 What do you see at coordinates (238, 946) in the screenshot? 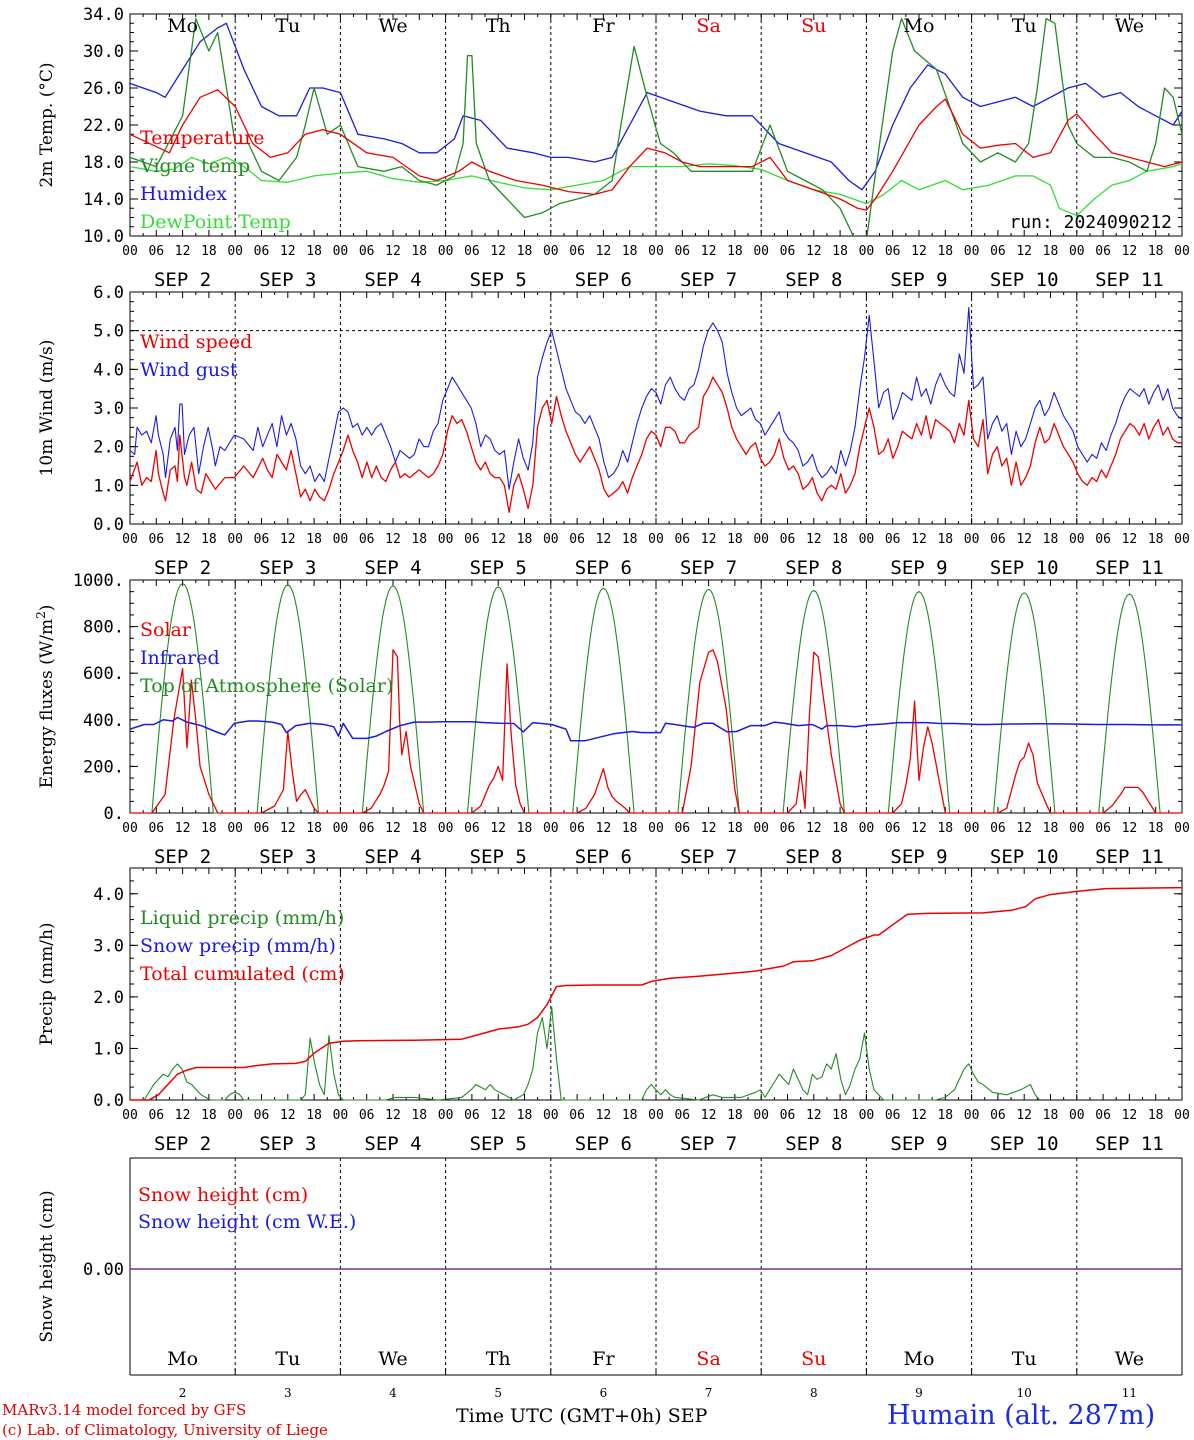
I see `legend-entry: Snow precip (mm/h)` at bounding box center [238, 946].